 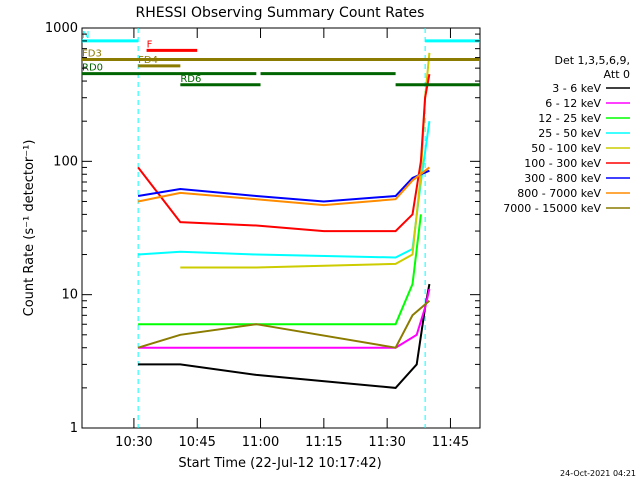 I want to click on state-bar-label: RD6, so click(x=190, y=79).